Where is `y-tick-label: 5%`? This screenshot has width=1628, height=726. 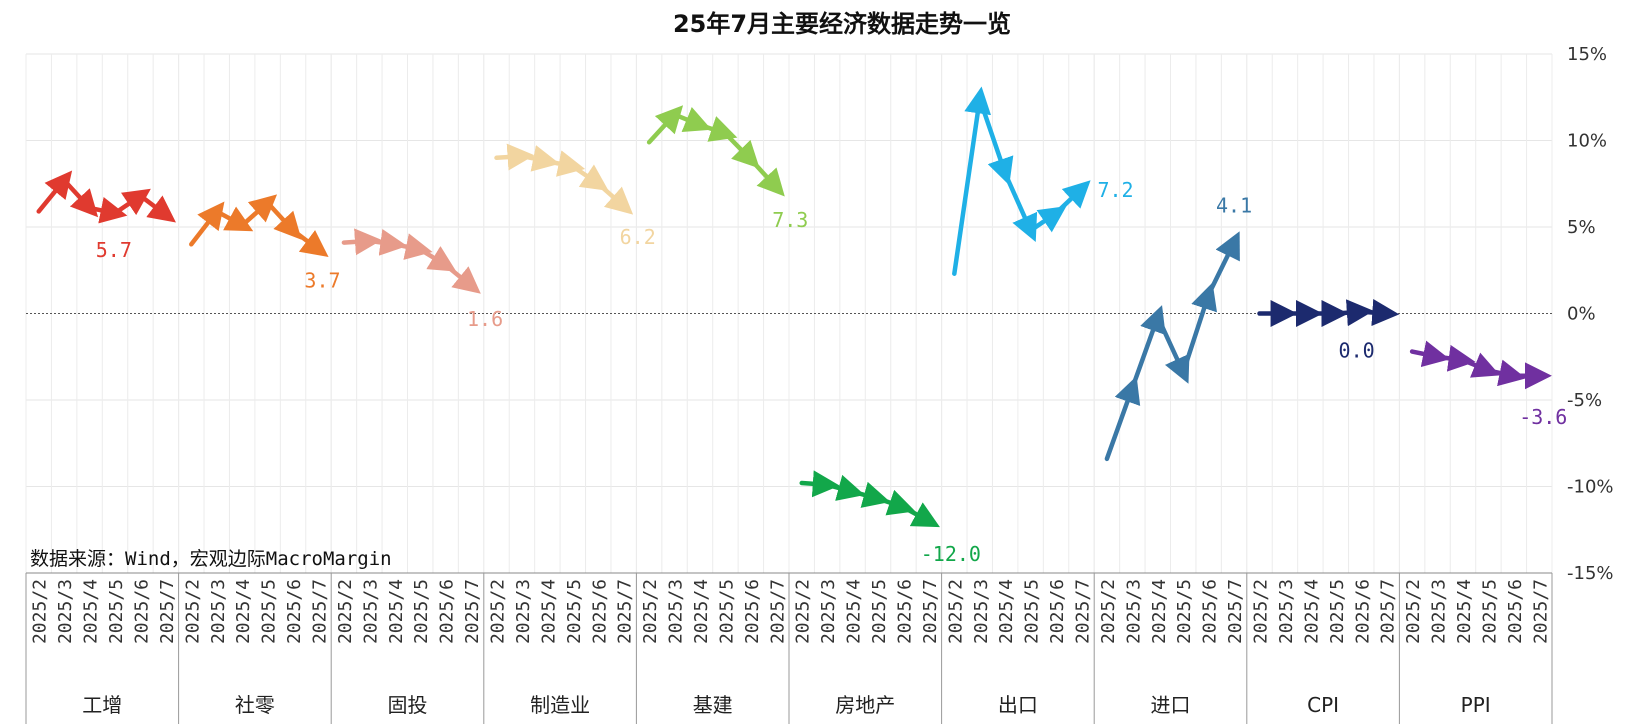
y-tick-label: 5% is located at coordinates (1581, 227).